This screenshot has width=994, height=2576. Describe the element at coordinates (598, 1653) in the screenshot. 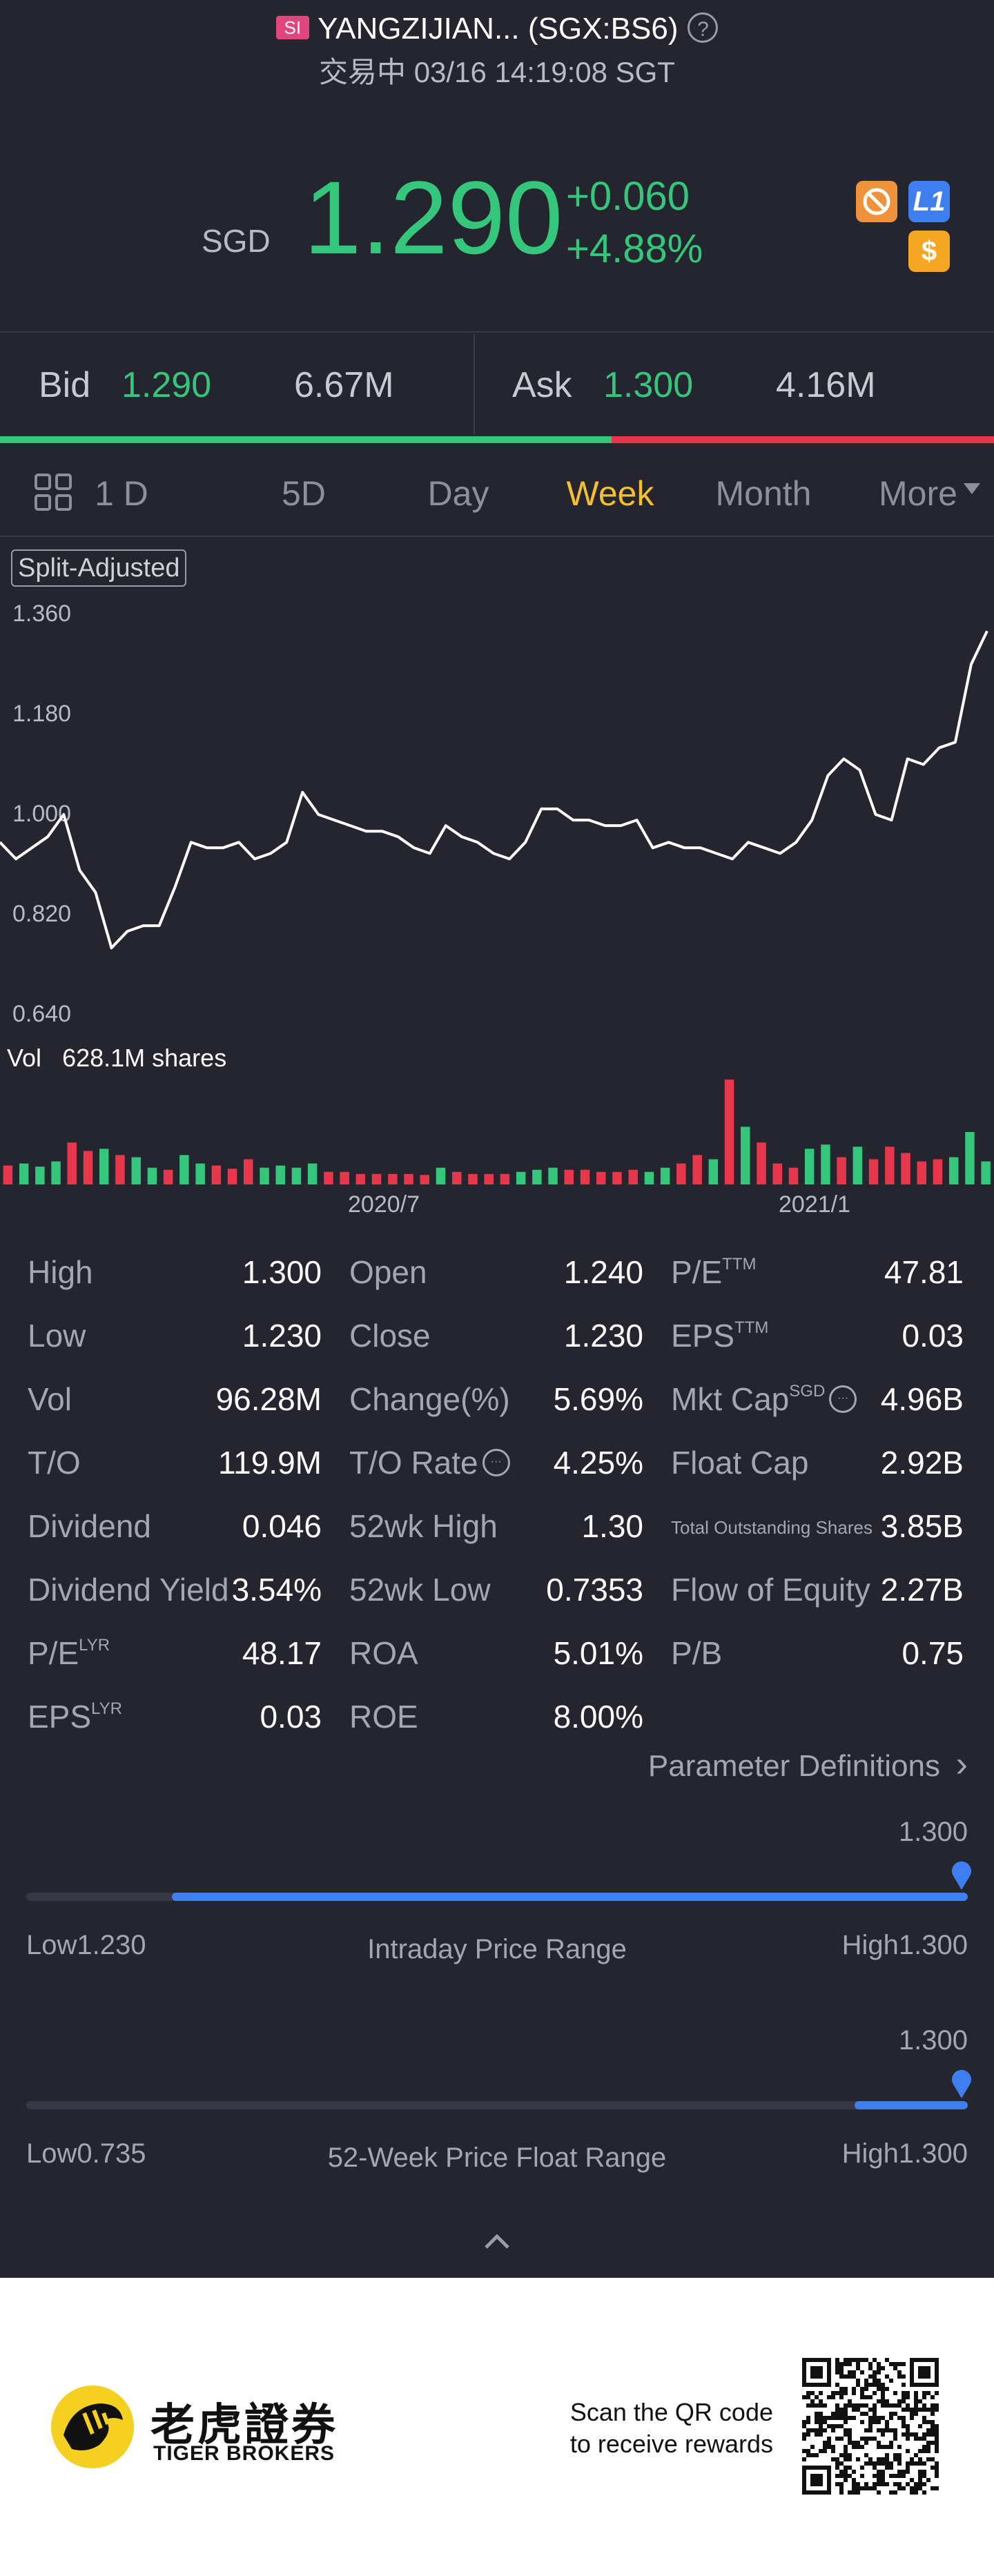

I see `stat-value: 5.01%` at that location.